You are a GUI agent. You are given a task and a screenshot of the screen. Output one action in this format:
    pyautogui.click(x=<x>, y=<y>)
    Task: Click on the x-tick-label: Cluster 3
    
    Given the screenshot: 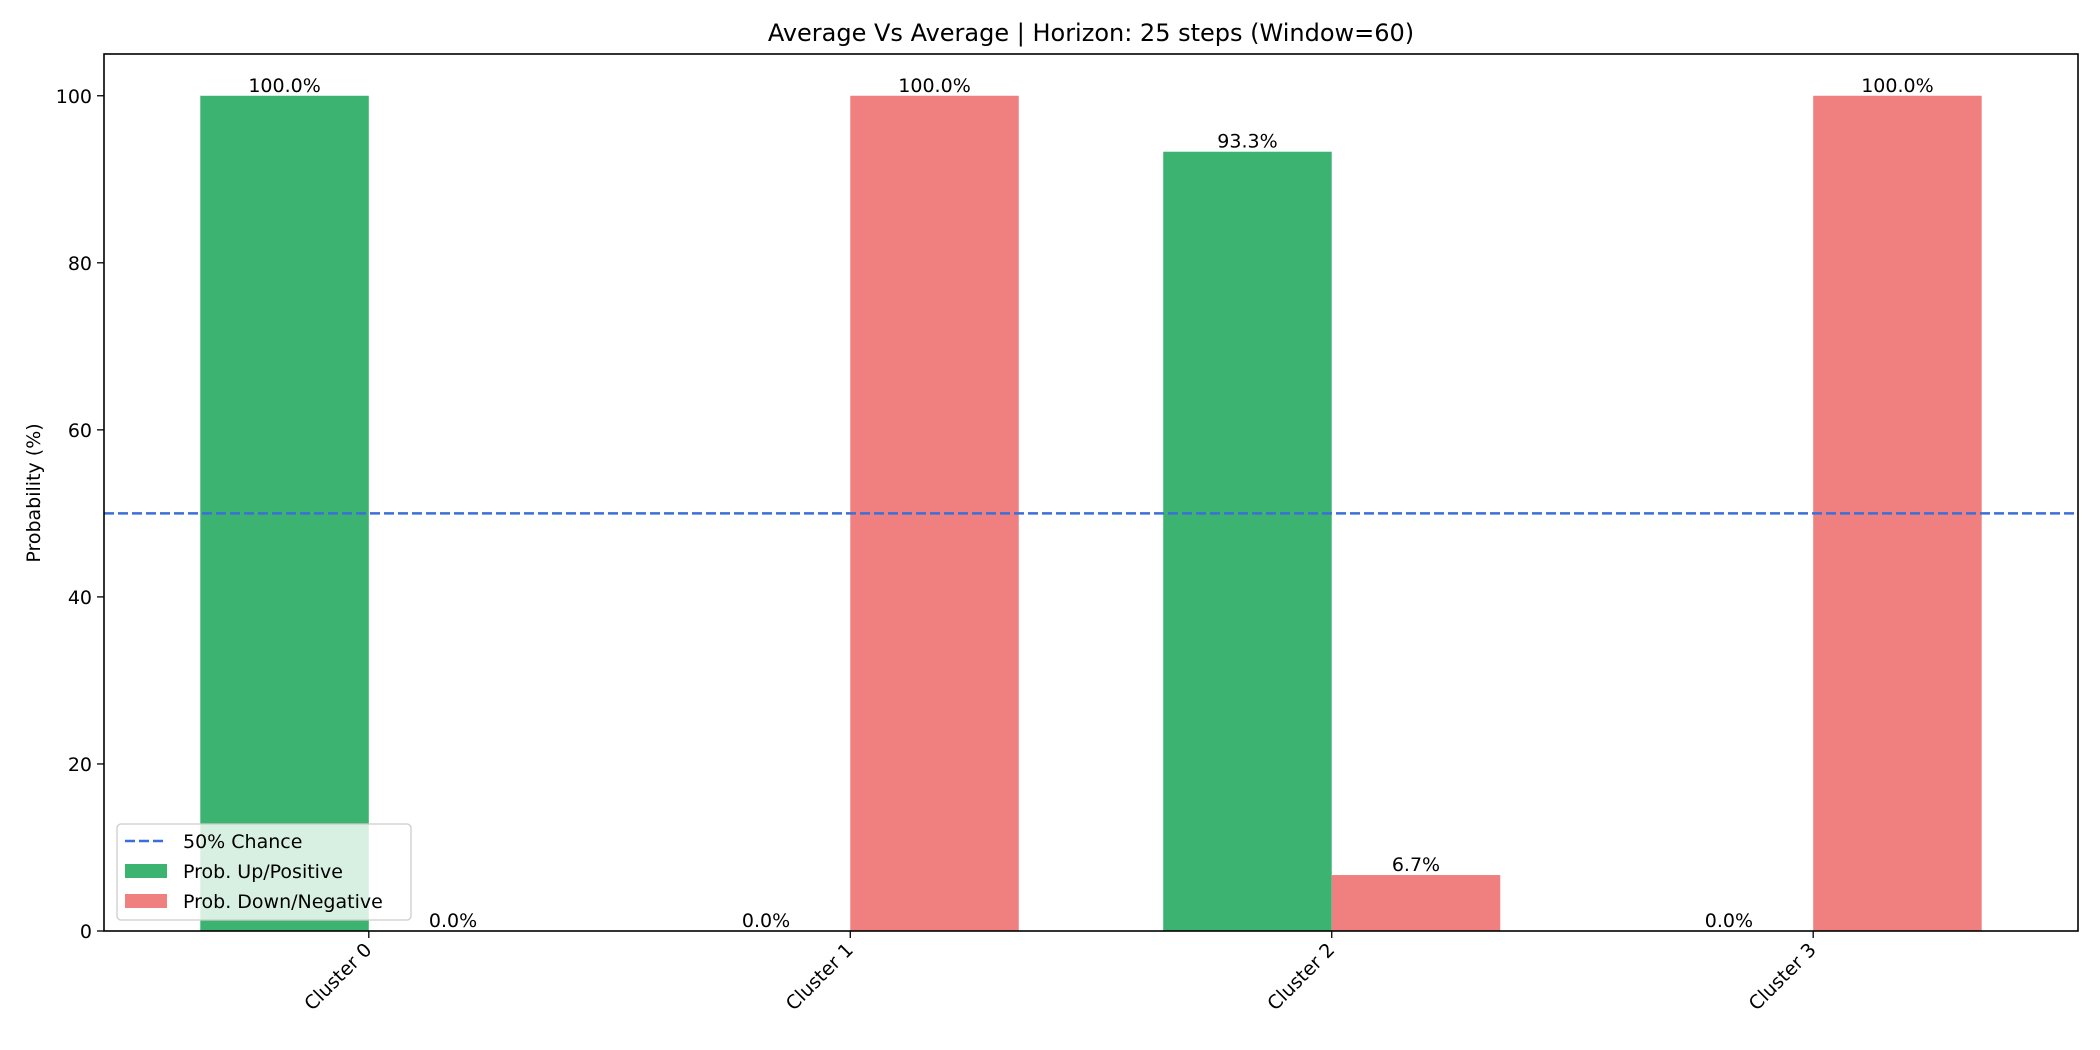 What is the action you would take?
    pyautogui.click(x=1783, y=977)
    